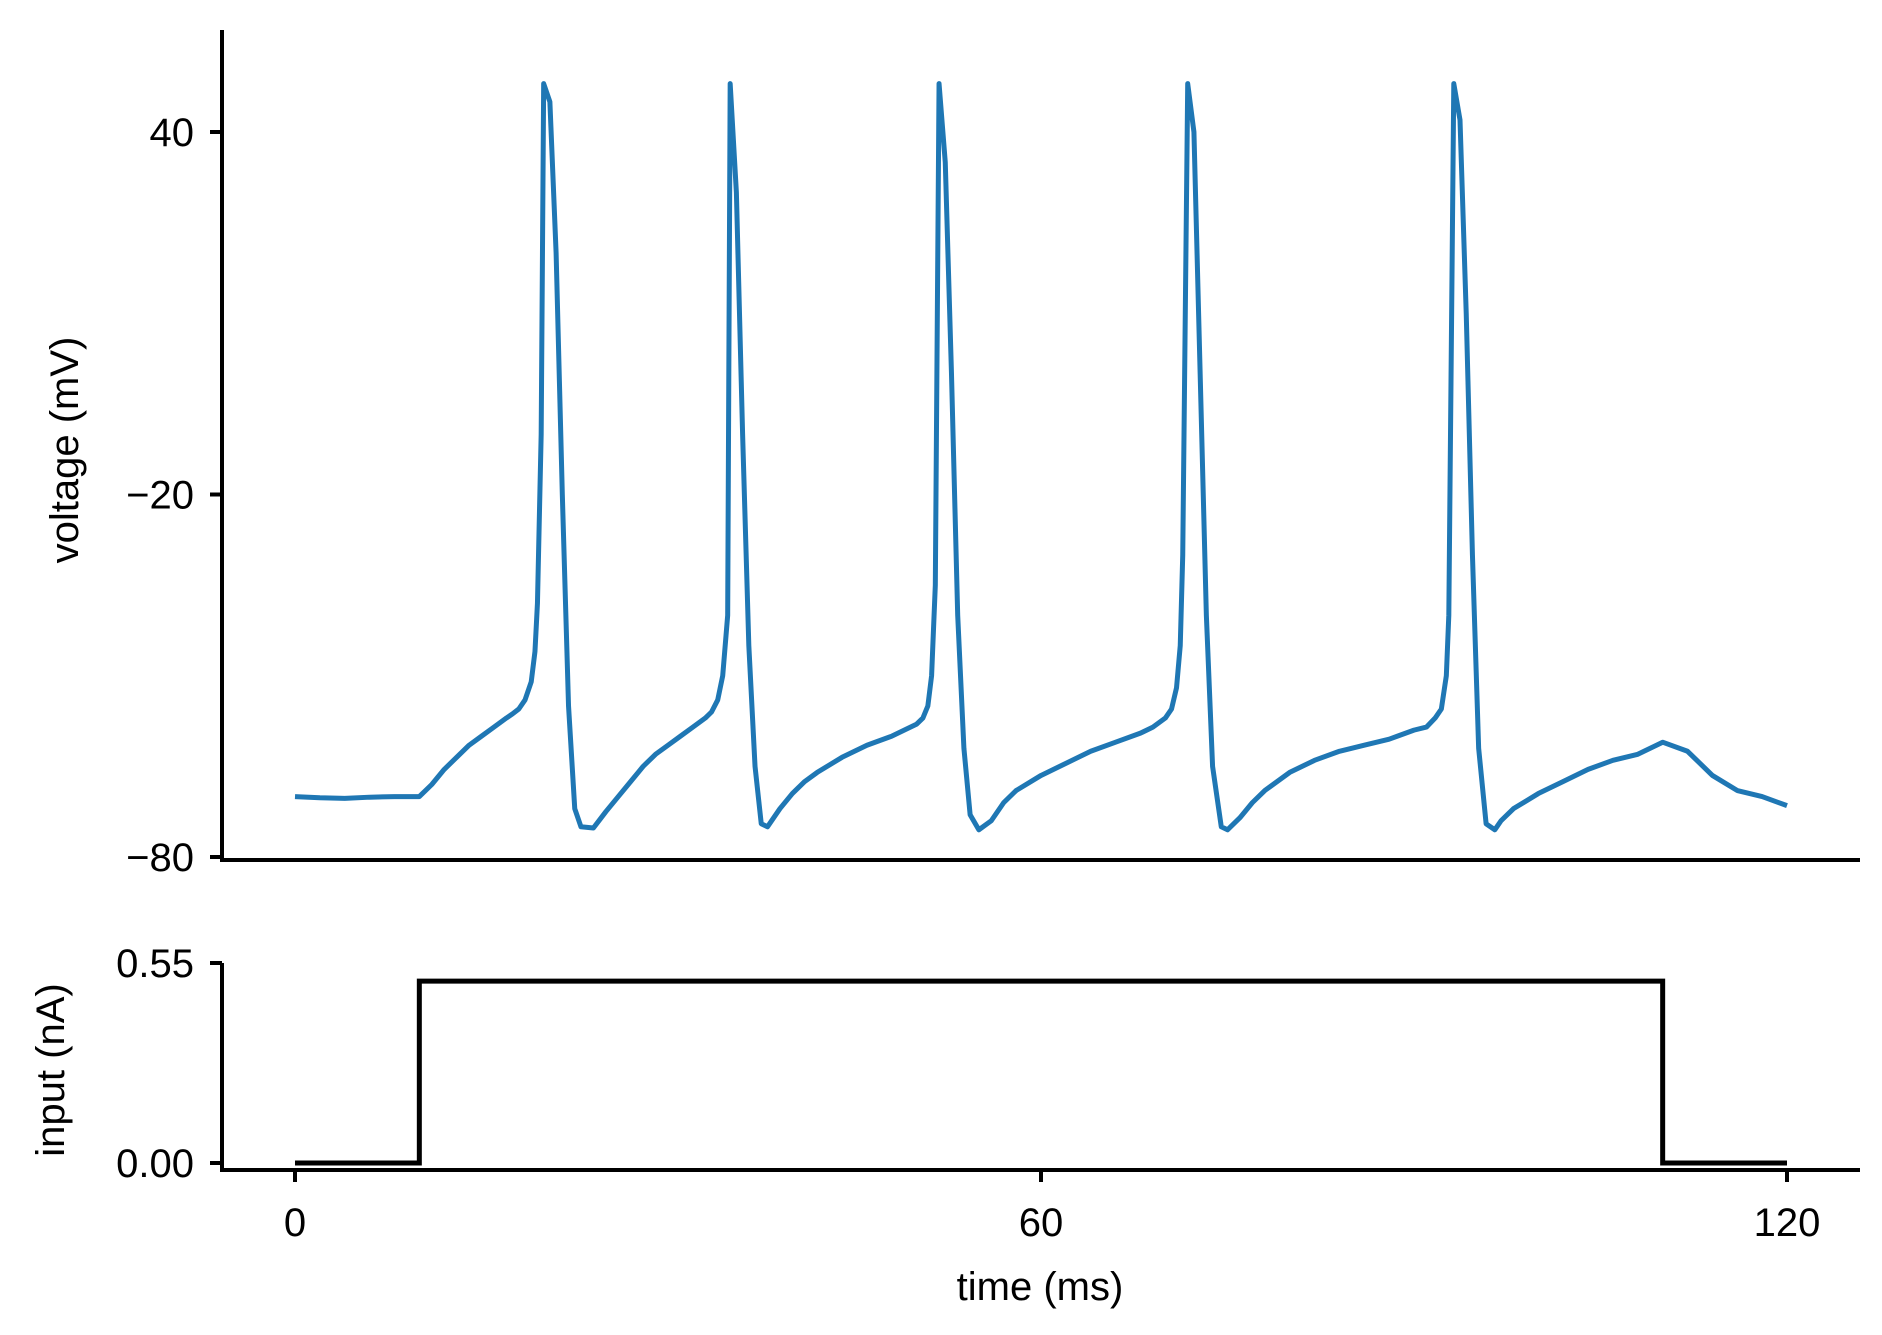  I want to click on x-axis-label: time (ms), so click(1040, 1287).